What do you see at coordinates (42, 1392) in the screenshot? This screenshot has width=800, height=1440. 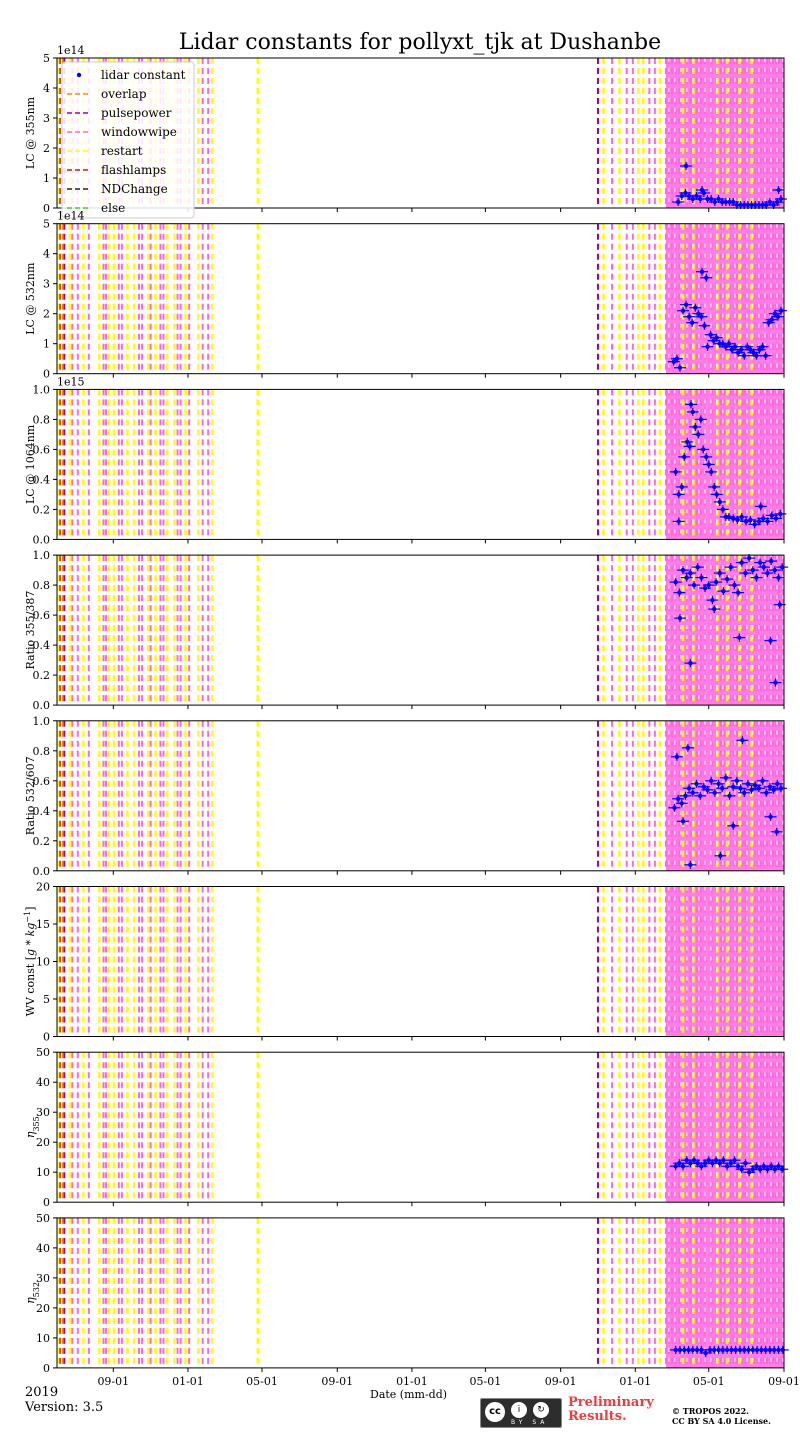 I see `footer-year: 2019` at bounding box center [42, 1392].